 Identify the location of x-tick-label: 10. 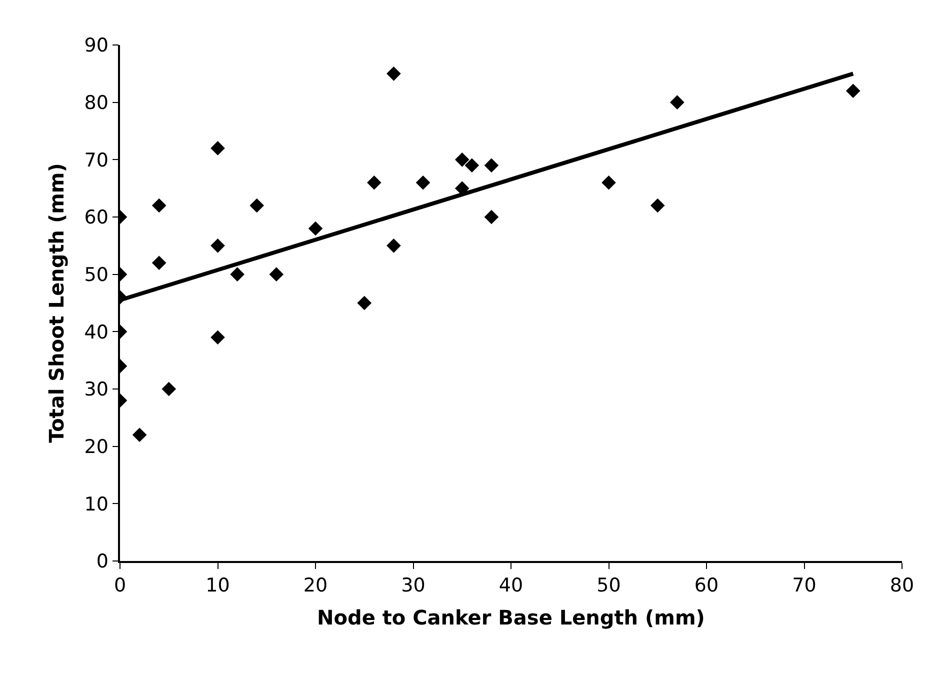
(218, 585).